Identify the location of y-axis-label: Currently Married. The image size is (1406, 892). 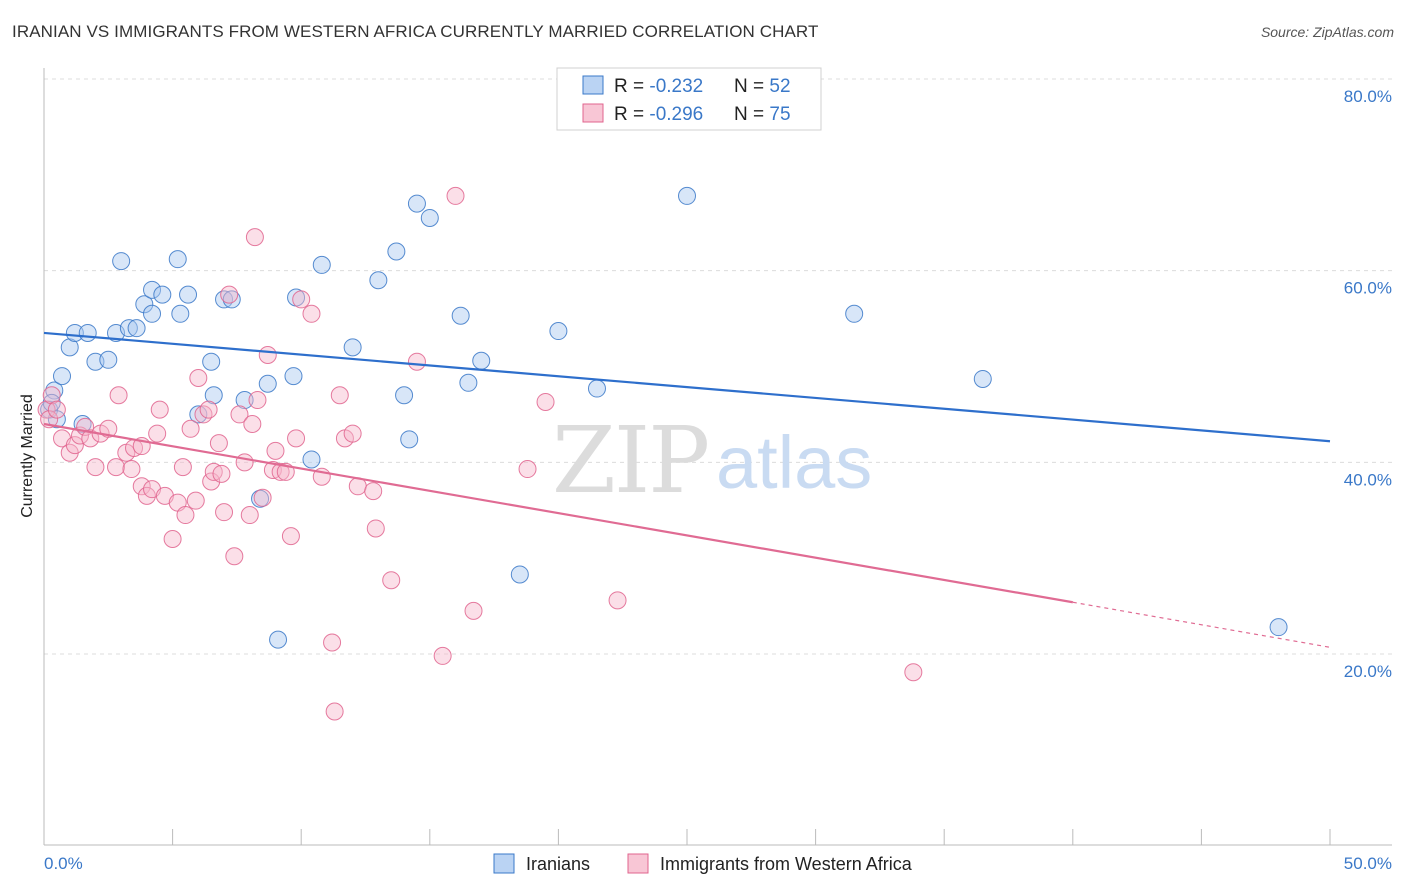
(27, 456).